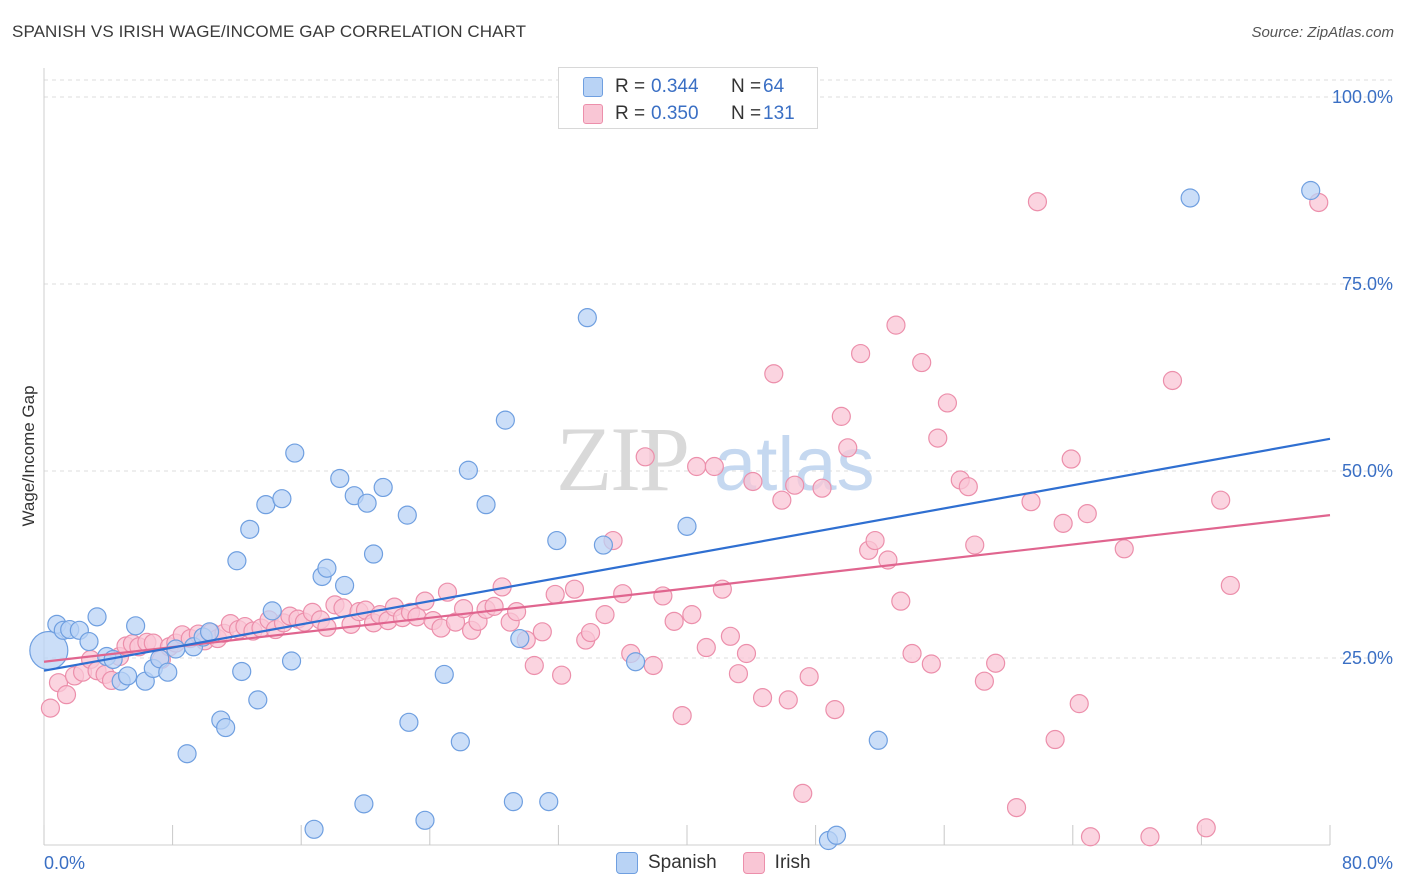 The width and height of the screenshot is (1406, 892). What do you see at coordinates (753, 863) in the screenshot?
I see `irish-swatch` at bounding box center [753, 863].